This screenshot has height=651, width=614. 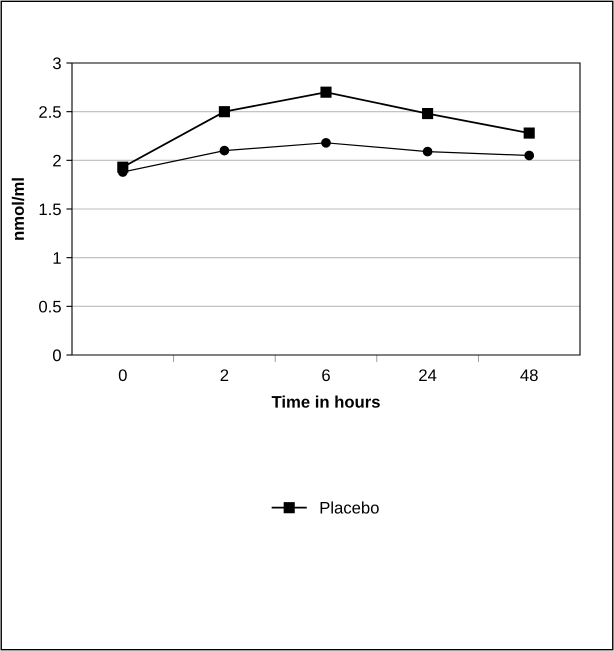 I want to click on y-tick-label: 1.5, so click(x=50, y=210).